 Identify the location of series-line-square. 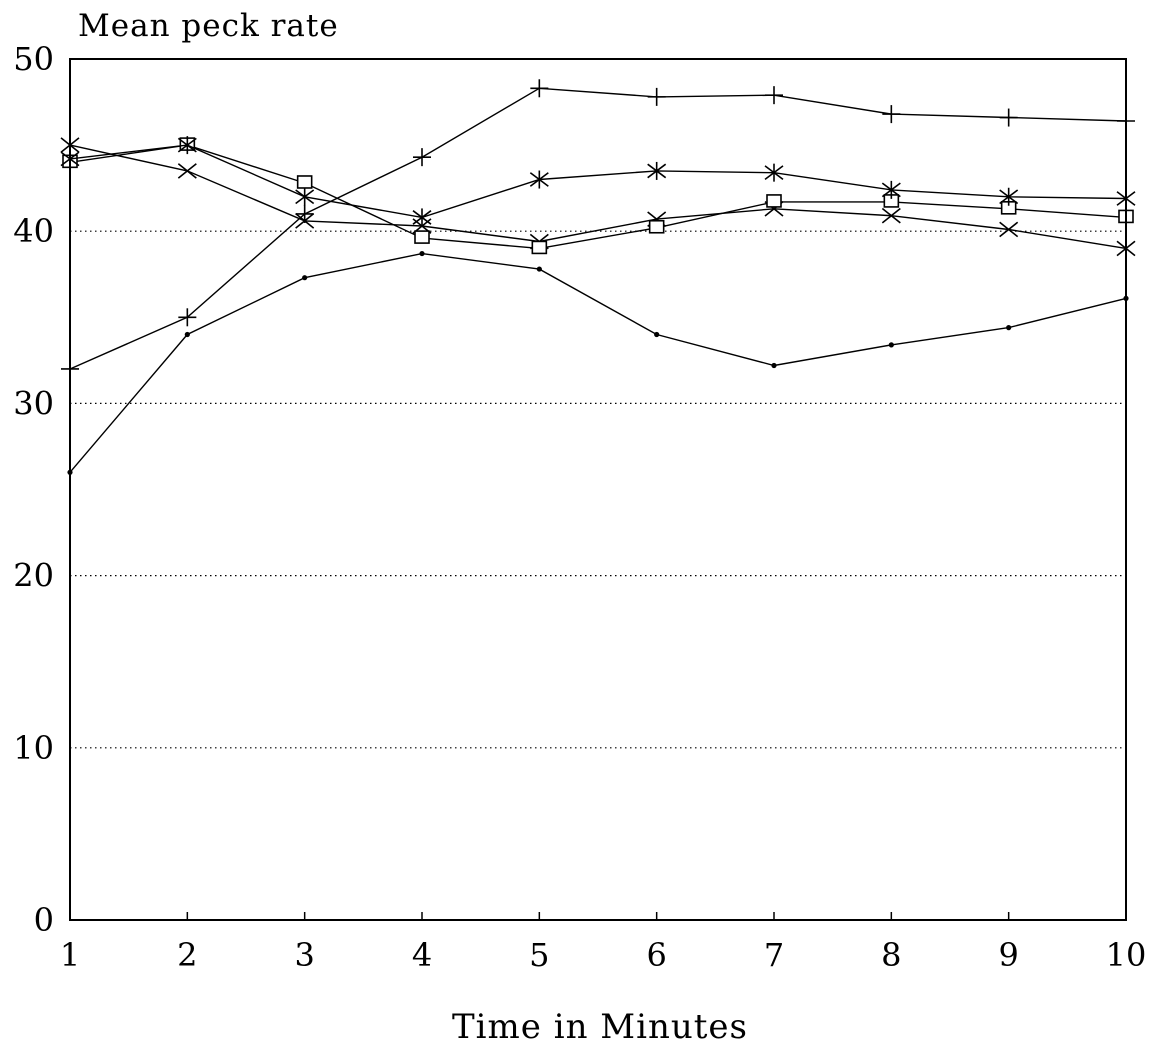
(598, 197).